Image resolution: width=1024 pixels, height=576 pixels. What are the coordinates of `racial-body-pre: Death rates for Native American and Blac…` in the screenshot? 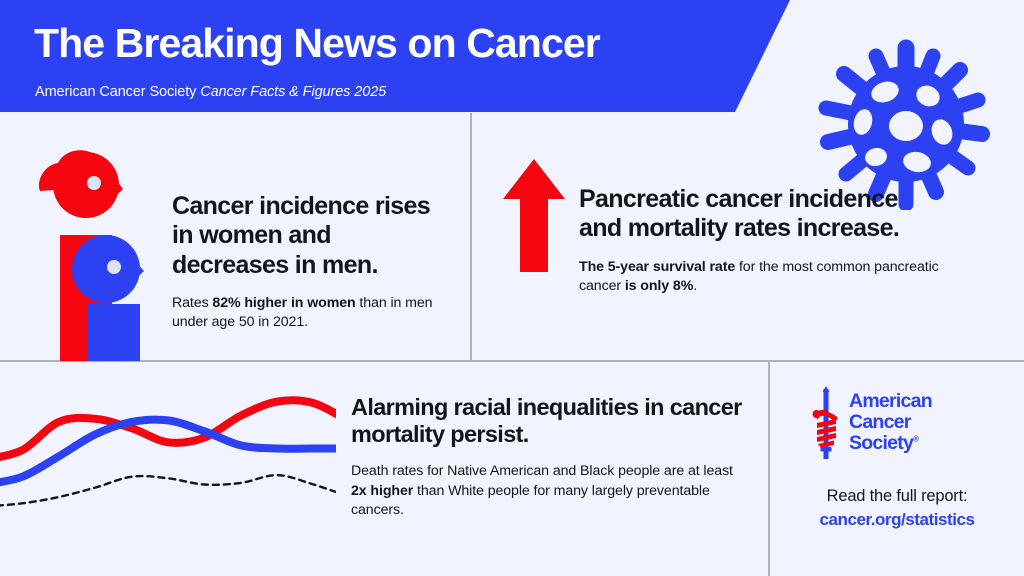 It's located at (542, 470).